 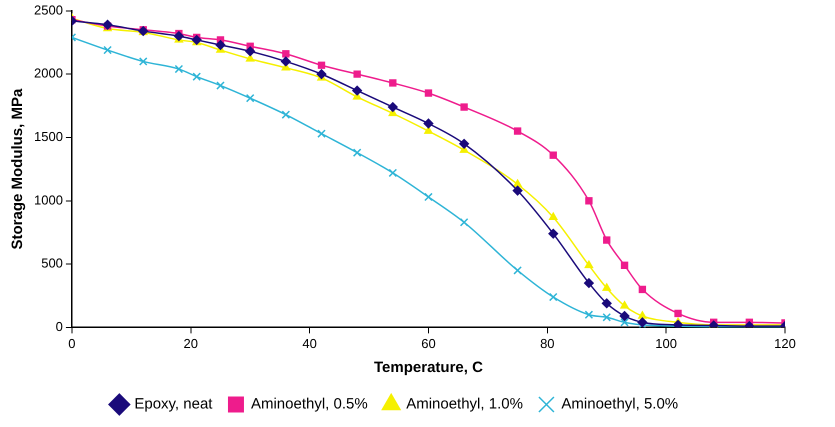 What do you see at coordinates (48, 73) in the screenshot?
I see `y-tick-label: 2000` at bounding box center [48, 73].